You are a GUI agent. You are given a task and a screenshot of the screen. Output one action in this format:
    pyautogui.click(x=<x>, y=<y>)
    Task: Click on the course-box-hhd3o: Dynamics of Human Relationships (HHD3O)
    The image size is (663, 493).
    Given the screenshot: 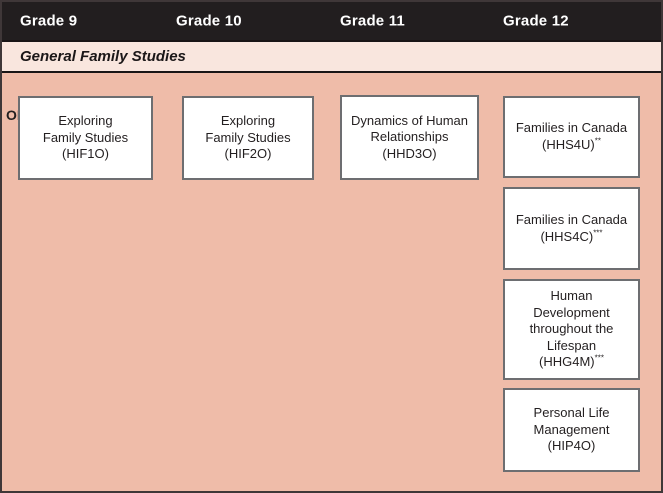 What is the action you would take?
    pyautogui.click(x=409, y=137)
    